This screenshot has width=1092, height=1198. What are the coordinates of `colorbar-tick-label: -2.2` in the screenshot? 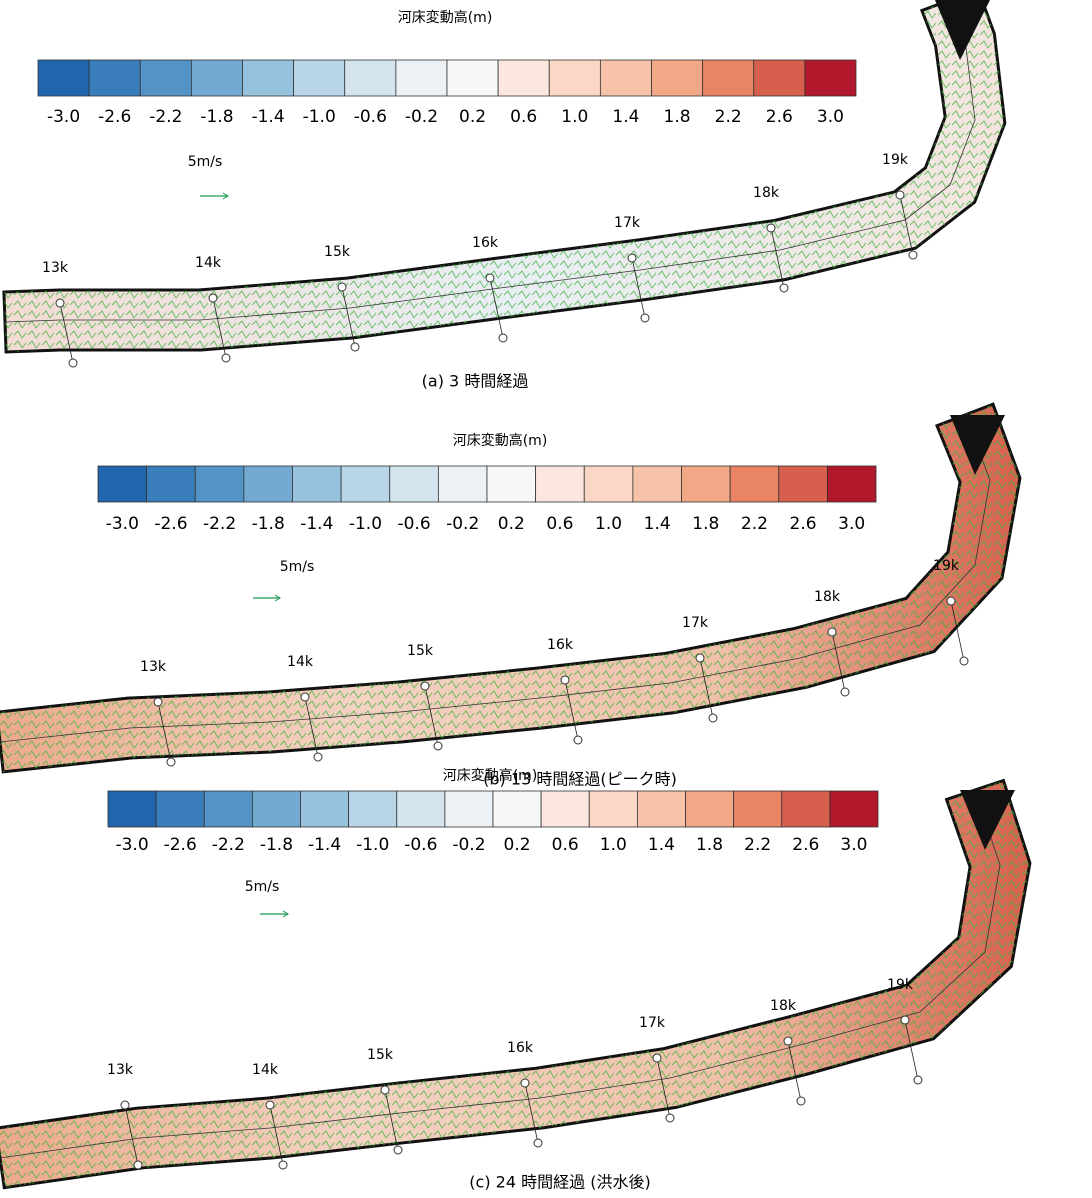 It's located at (219, 524).